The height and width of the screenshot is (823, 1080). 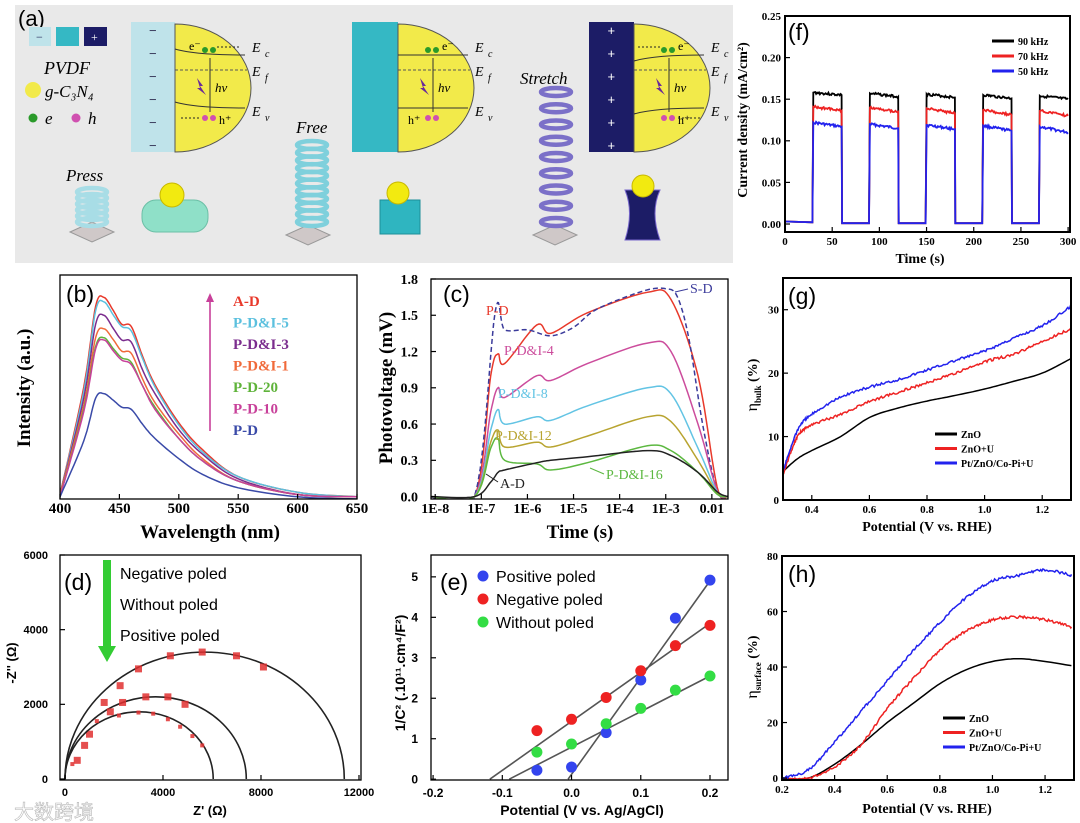 What do you see at coordinates (642, 215) in the screenshot?
I see `stretched-pvdf-block` at bounding box center [642, 215].